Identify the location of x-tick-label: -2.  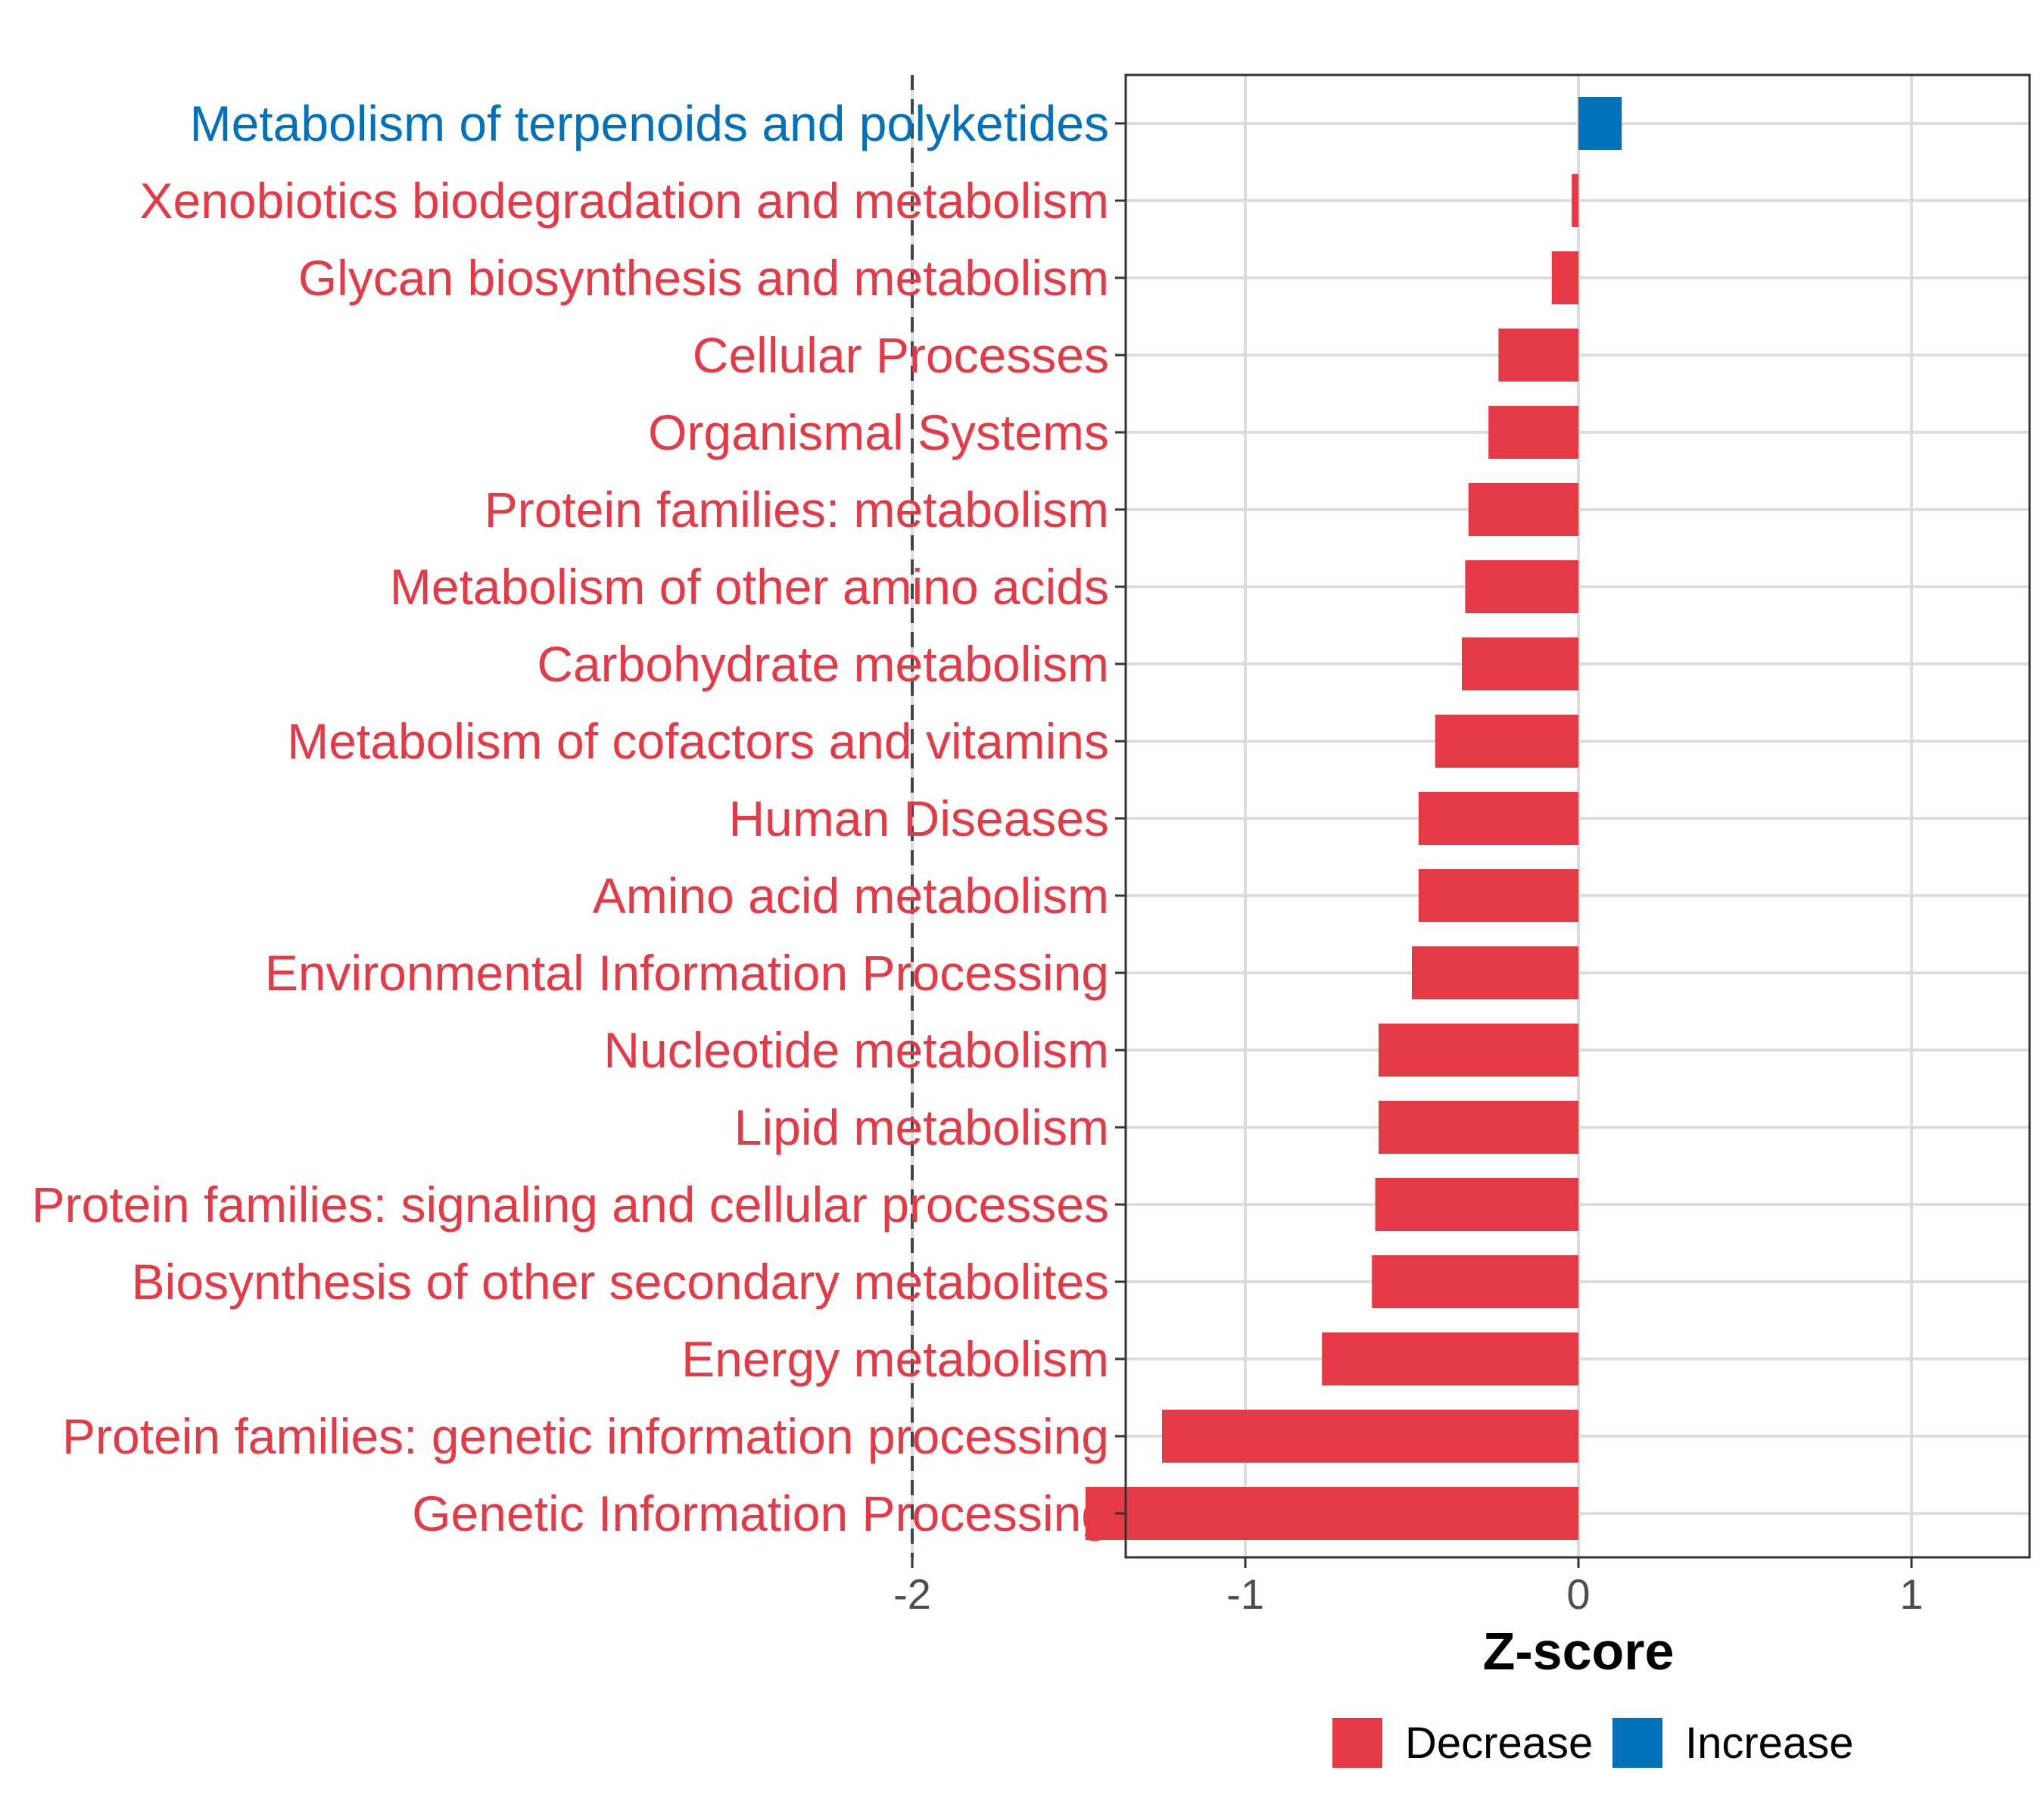
(912, 1594).